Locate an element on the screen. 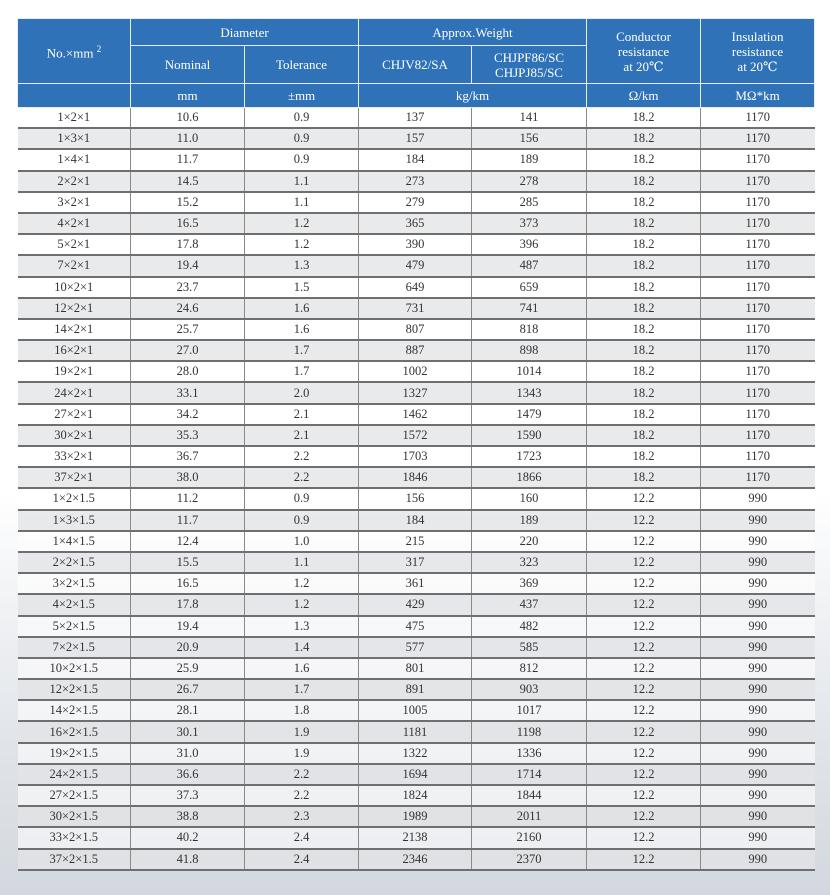 This screenshot has height=895, width=830. cell-weight-b: 903 is located at coordinates (529, 690).